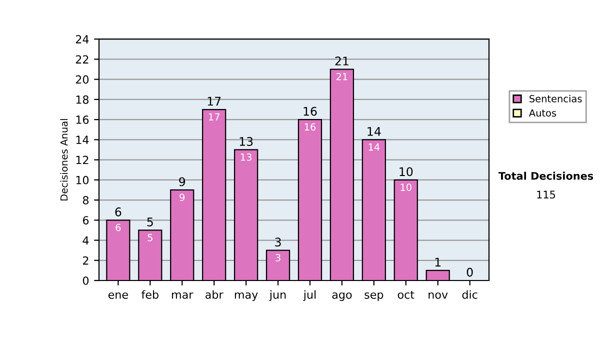  What do you see at coordinates (82, 160) in the screenshot?
I see `y-tick-label: 12` at bounding box center [82, 160].